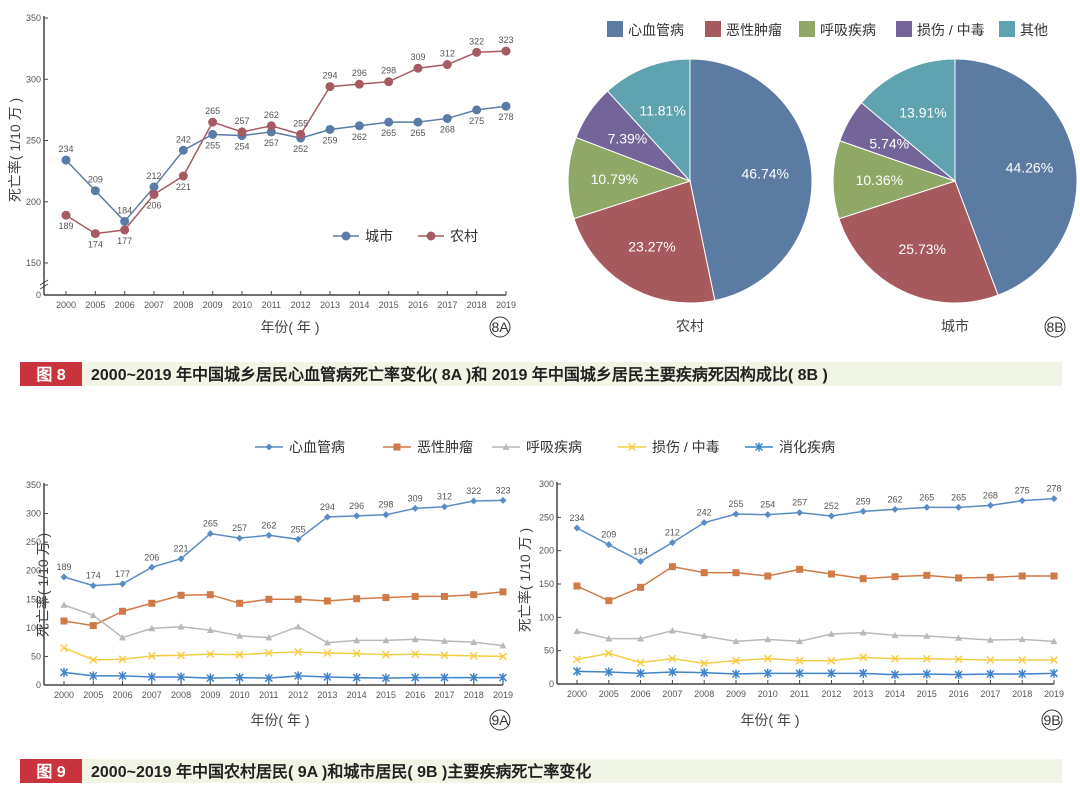 The width and height of the screenshot is (1080, 793). I want to click on chart-badge: 9A, so click(500, 720).